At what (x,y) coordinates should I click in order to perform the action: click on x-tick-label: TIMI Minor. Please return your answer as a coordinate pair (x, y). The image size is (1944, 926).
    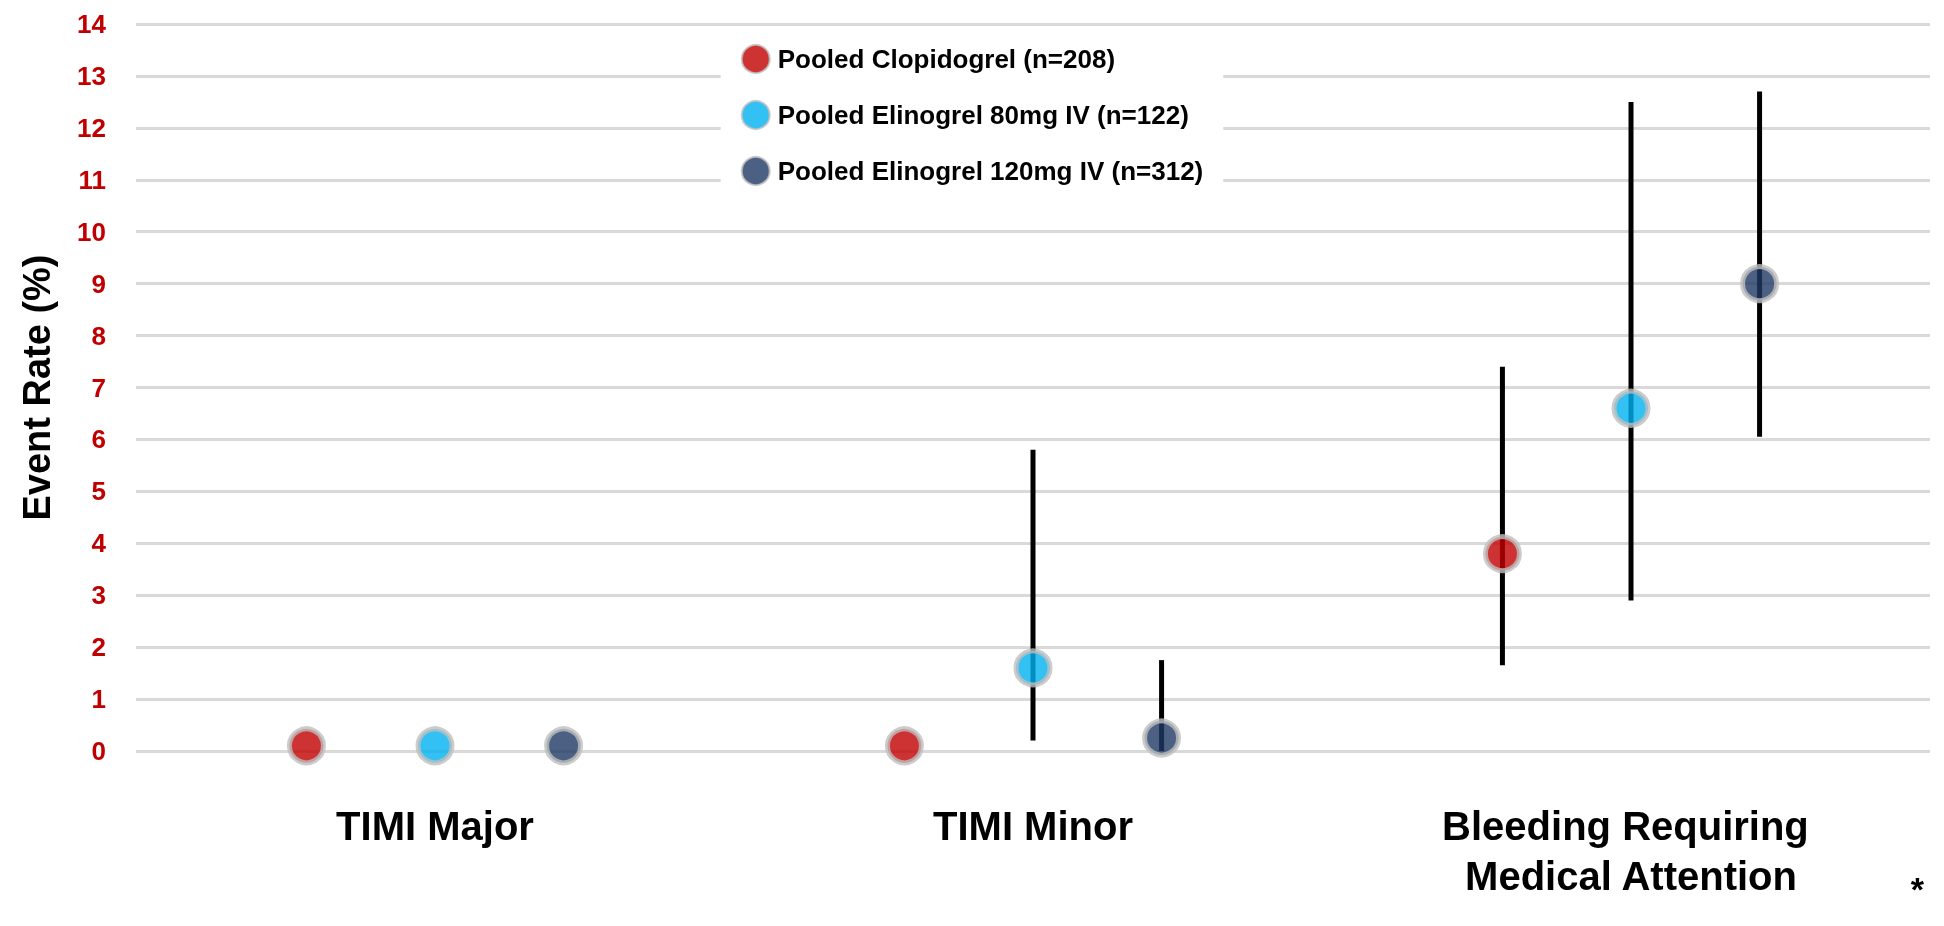
    Looking at the image, I should click on (1033, 826).